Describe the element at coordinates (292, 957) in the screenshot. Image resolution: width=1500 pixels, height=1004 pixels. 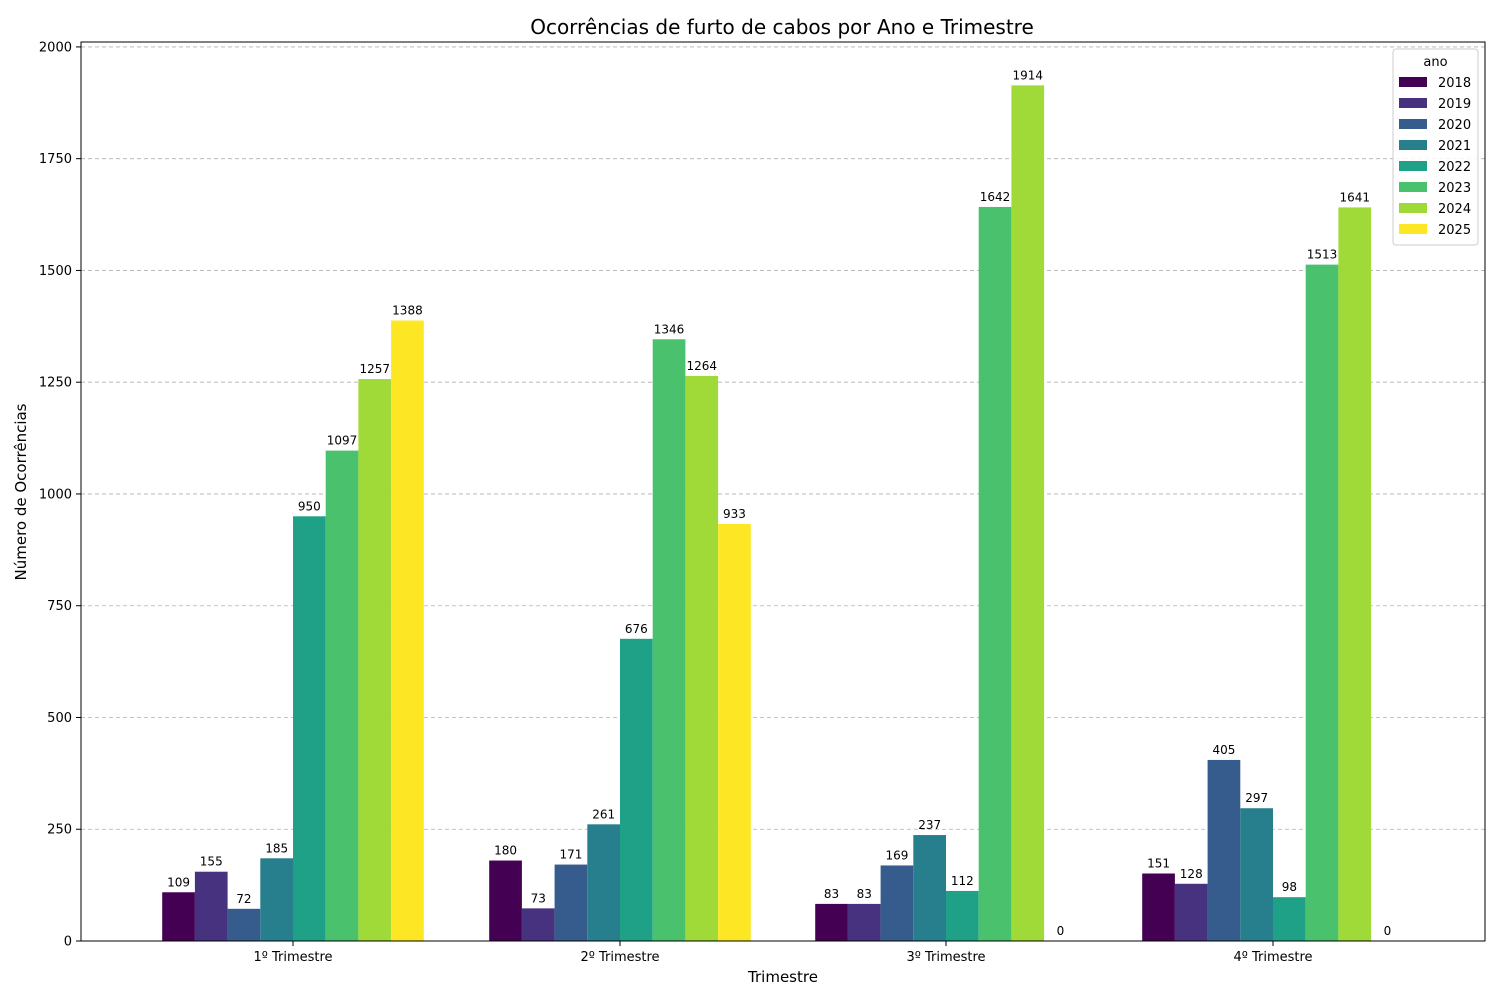
I see `x-tick-label: 1º Trimestre` at that location.